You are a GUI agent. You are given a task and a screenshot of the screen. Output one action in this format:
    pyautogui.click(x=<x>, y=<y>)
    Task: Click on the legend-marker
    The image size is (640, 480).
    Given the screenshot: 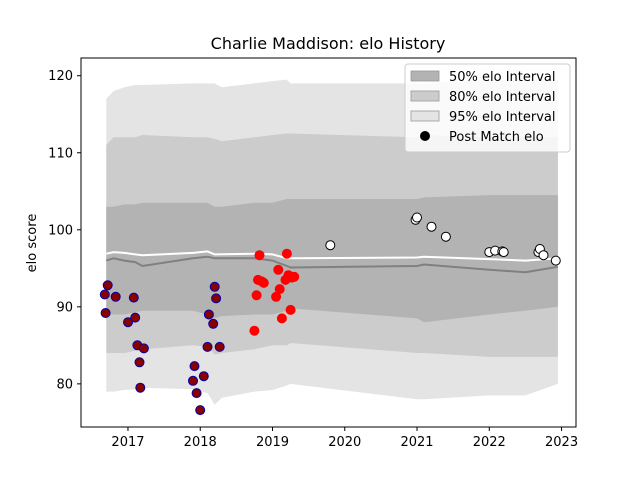 What is the action you would take?
    pyautogui.click(x=425, y=136)
    